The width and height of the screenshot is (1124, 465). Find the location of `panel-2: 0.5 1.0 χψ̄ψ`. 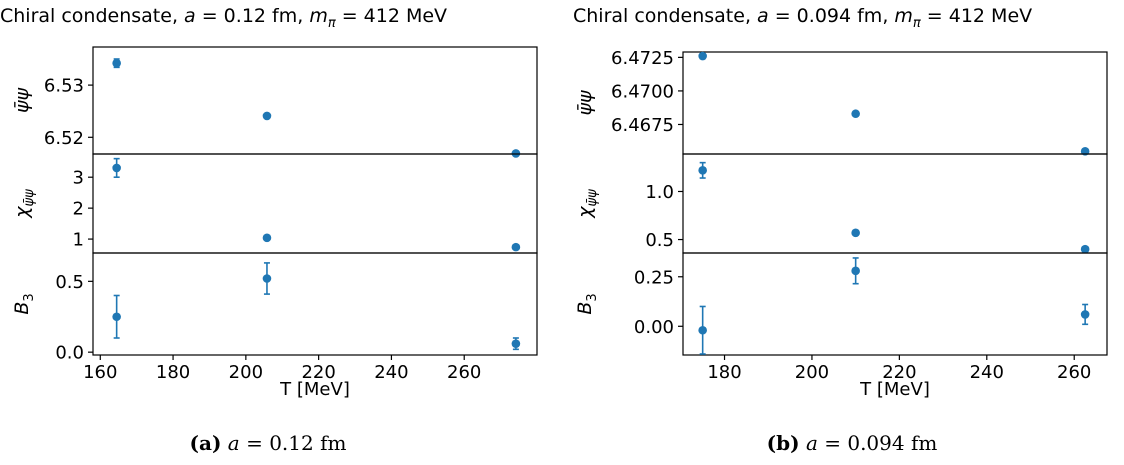

panel-2: 0.5 1.0 χψ̄ψ is located at coordinates (841, 203).